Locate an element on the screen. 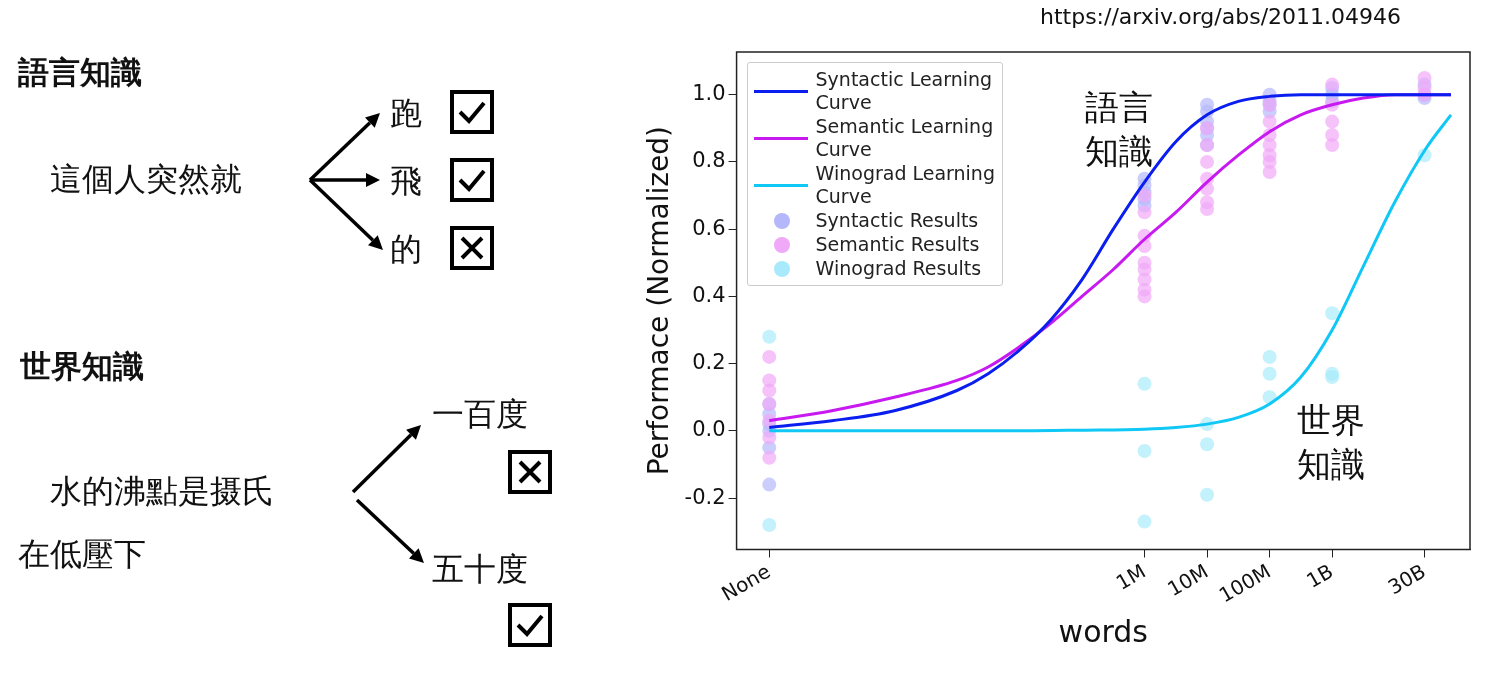 The width and height of the screenshot is (1497, 674). text: 一百度 is located at coordinates (480, 414).